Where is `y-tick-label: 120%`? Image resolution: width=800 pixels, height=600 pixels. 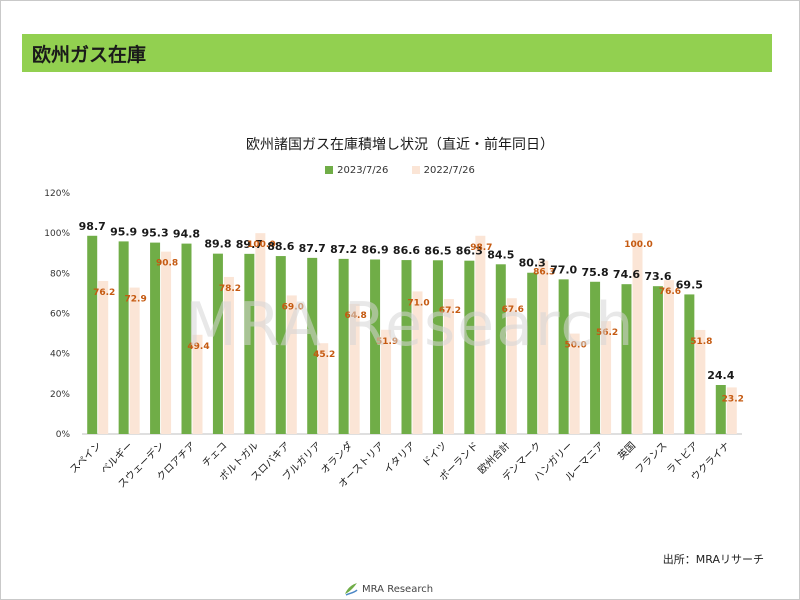
y-tick-label: 120% is located at coordinates (57, 194).